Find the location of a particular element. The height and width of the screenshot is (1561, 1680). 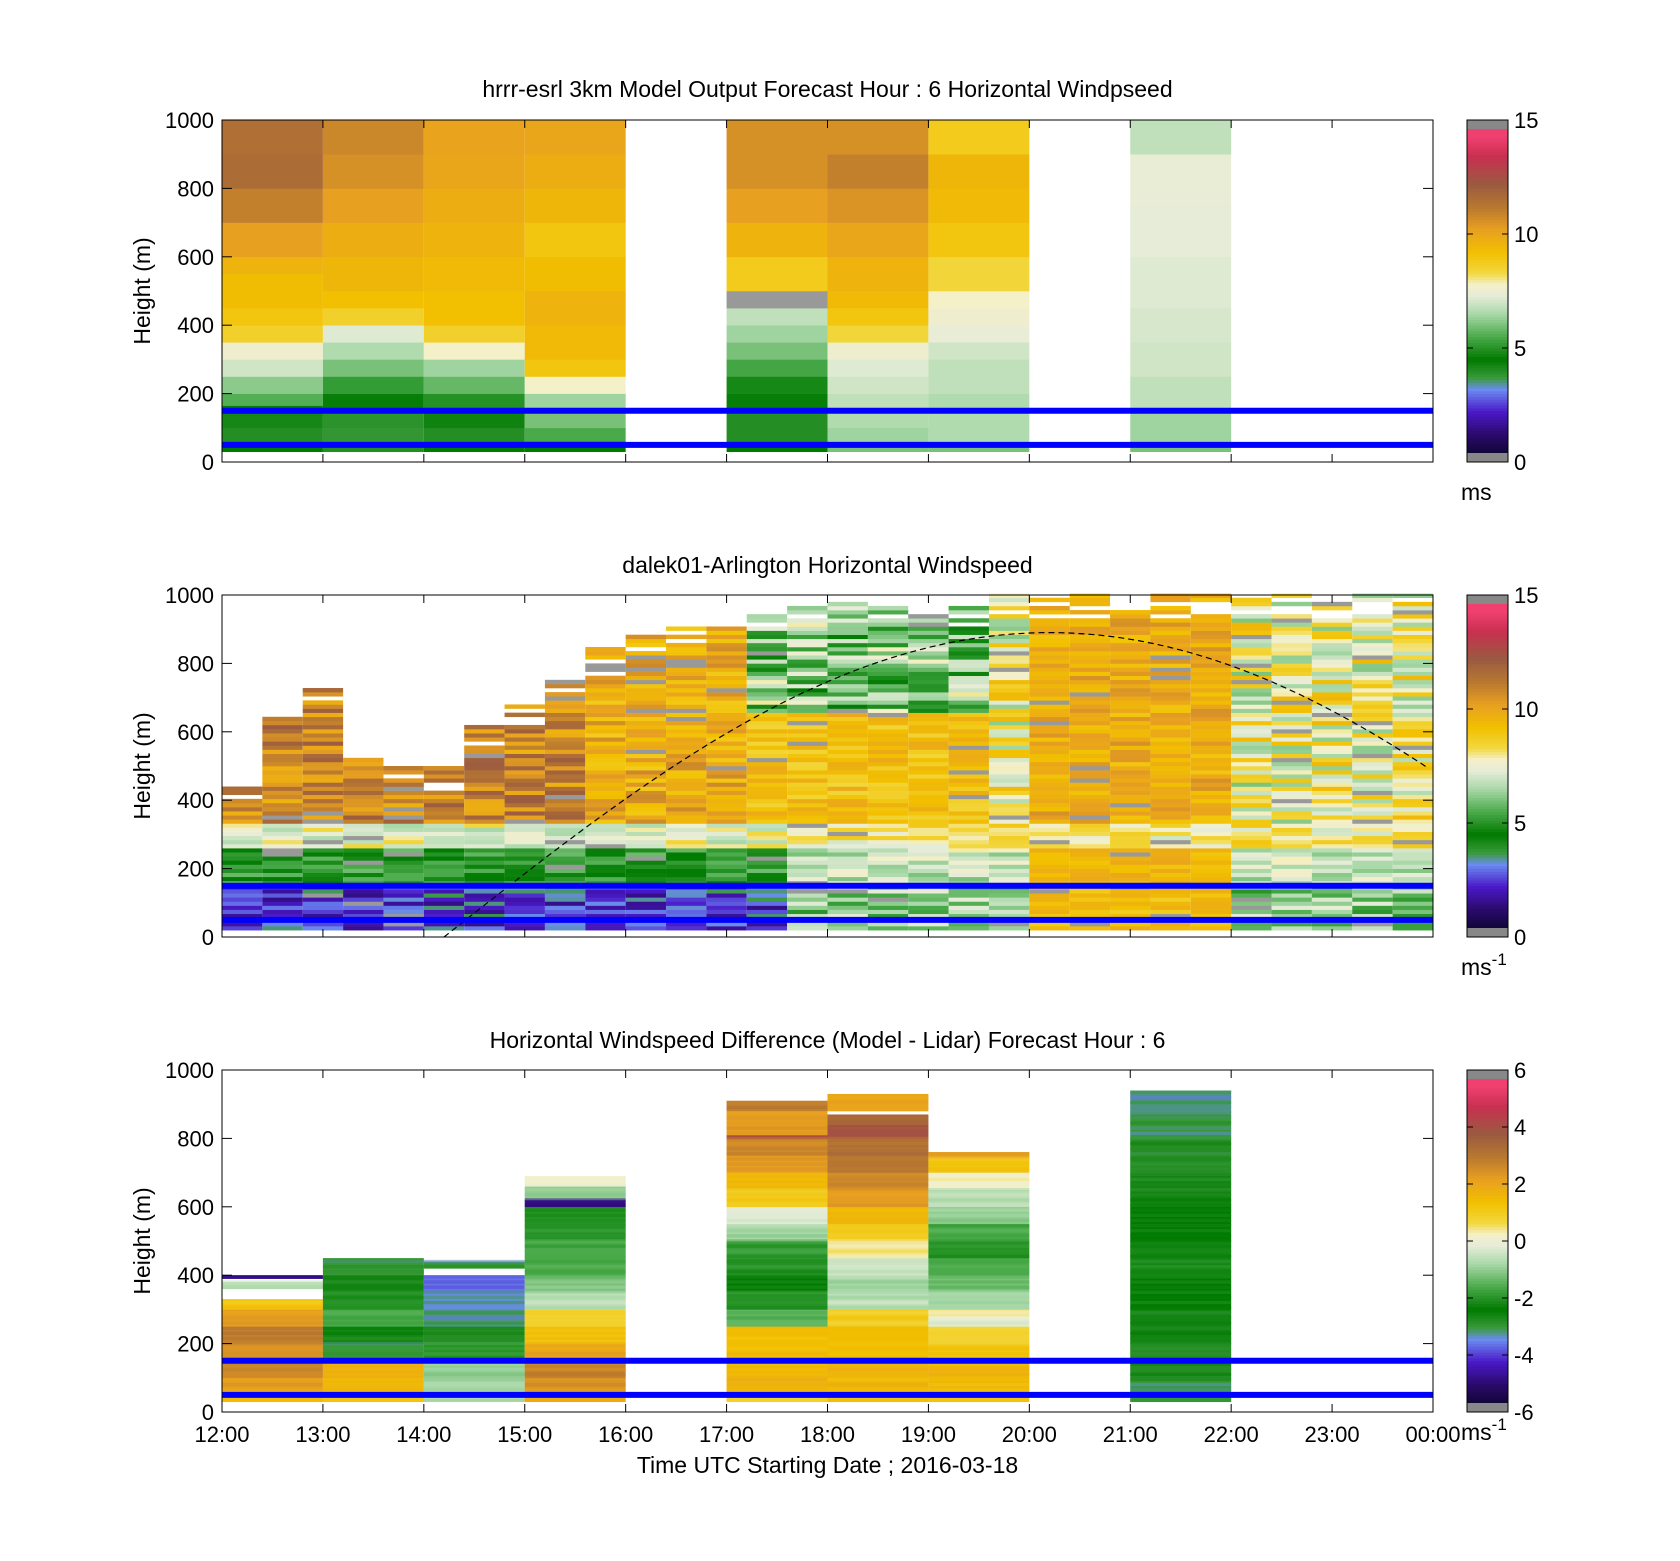

y-tick-label: 800 is located at coordinates (195, 188).